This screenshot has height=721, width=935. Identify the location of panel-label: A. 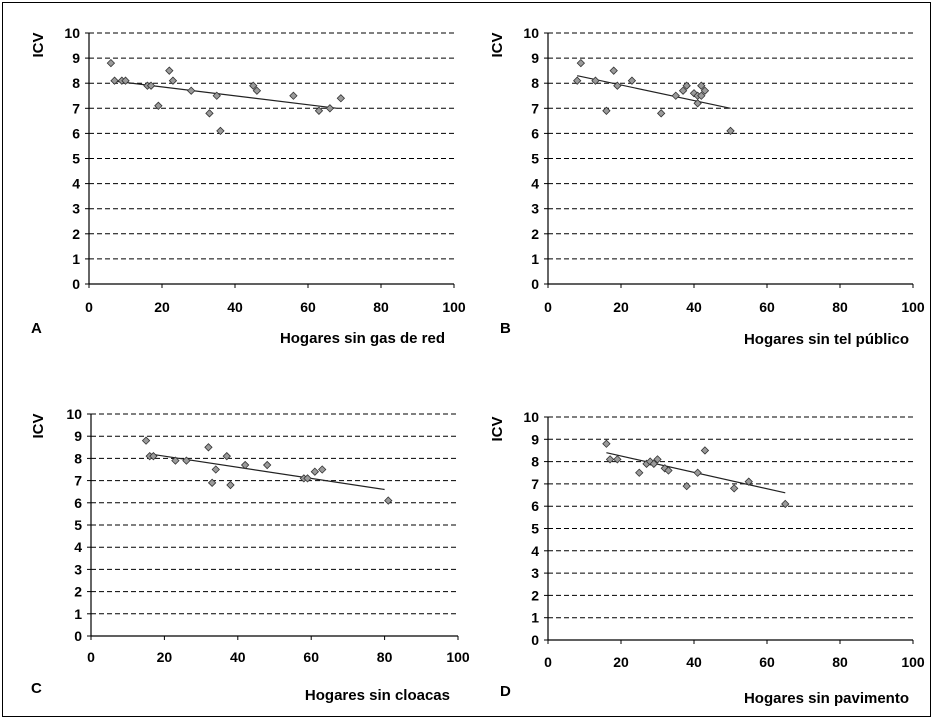
(36, 328).